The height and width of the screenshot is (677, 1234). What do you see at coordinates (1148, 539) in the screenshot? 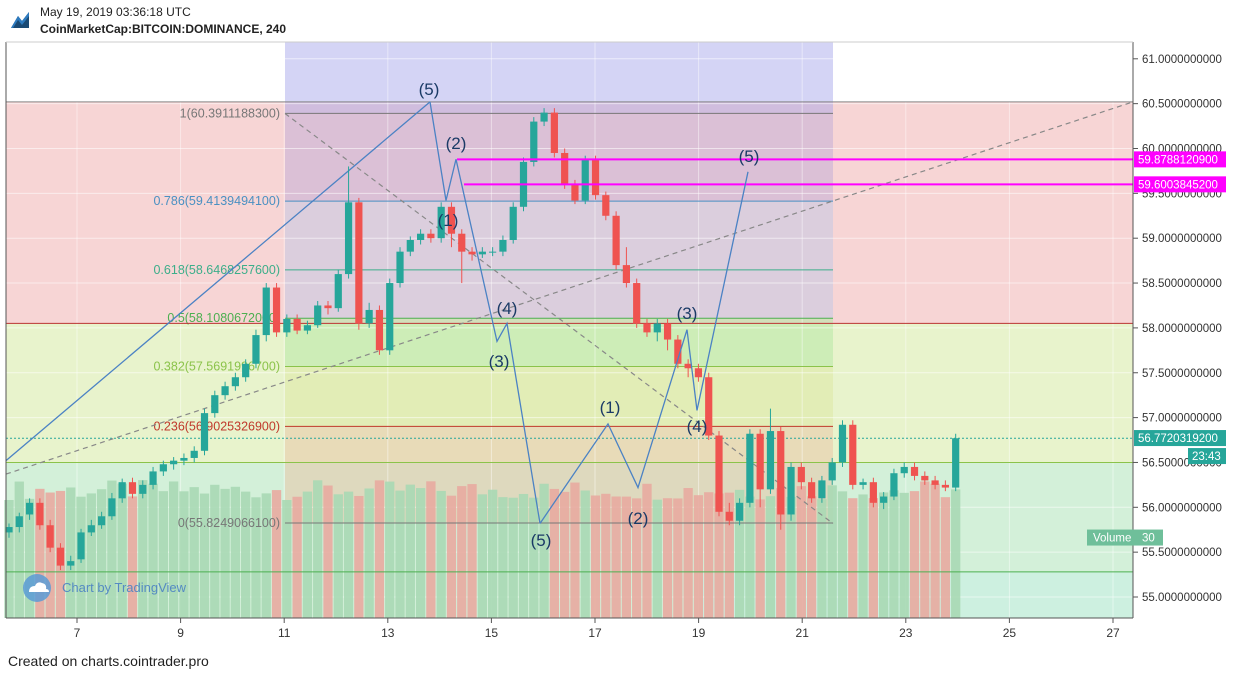
I see `volume-tag-value: 30` at bounding box center [1148, 539].